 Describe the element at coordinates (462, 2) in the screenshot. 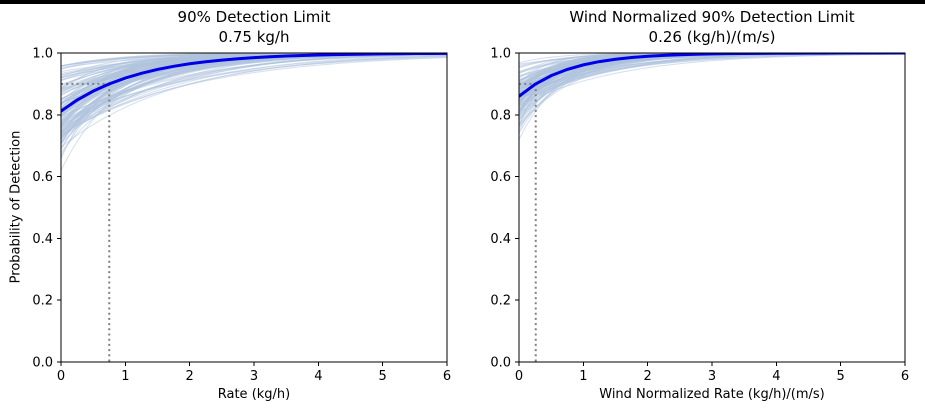

I see `window-top-border` at that location.